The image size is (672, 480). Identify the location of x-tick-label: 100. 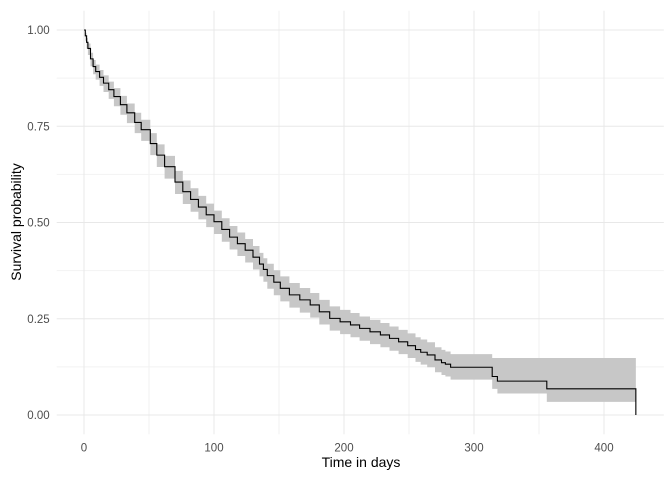
(213, 448).